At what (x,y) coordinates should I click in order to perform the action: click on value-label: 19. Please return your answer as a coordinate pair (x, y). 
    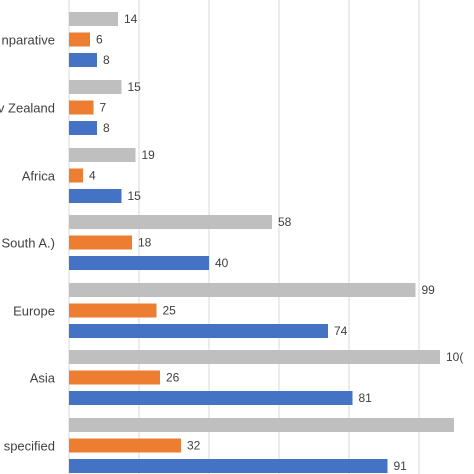
    Looking at the image, I should click on (149, 155).